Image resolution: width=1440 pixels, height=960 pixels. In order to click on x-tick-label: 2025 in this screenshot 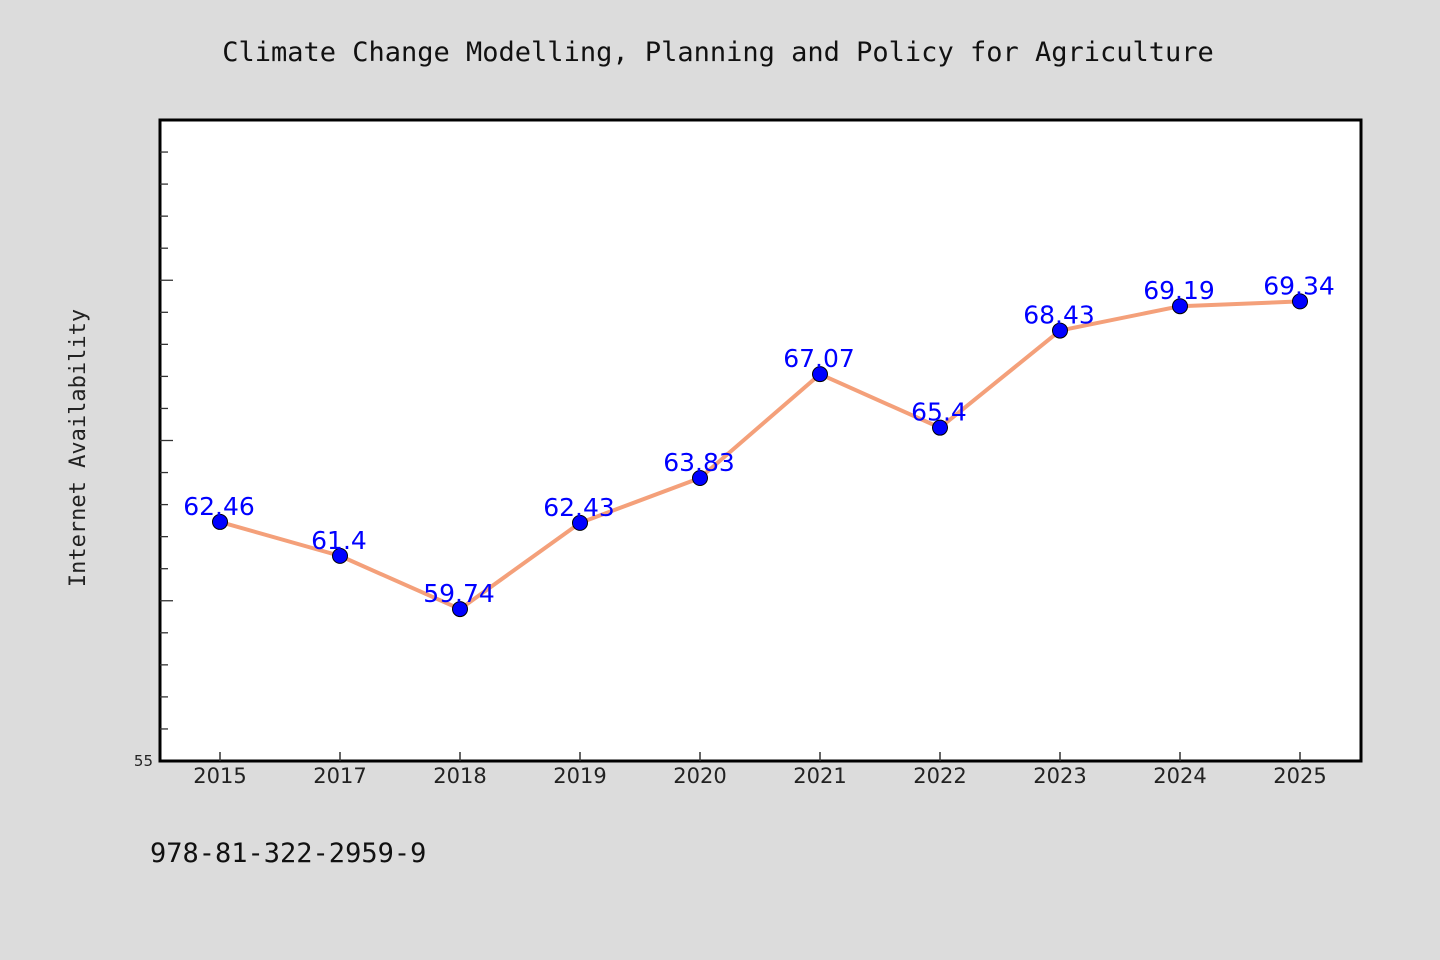, I will do `click(1299, 776)`.